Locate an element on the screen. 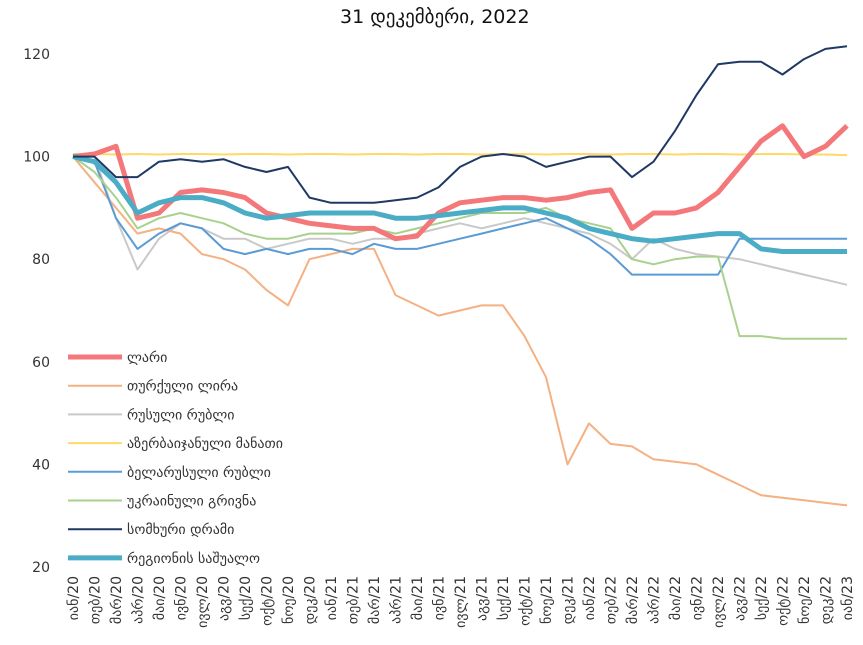  x-tick-label: მარ/22 is located at coordinates (632, 600).